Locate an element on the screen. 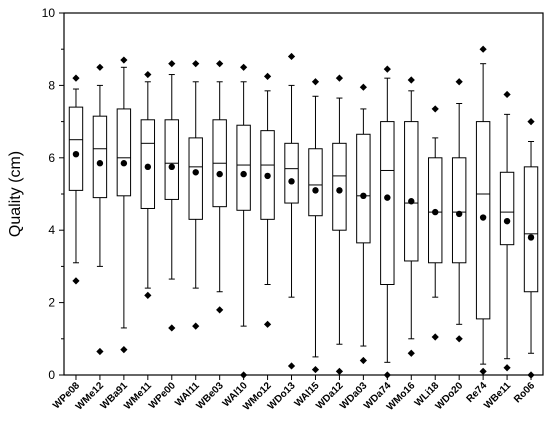  box-WDa74 is located at coordinates (387, 222).